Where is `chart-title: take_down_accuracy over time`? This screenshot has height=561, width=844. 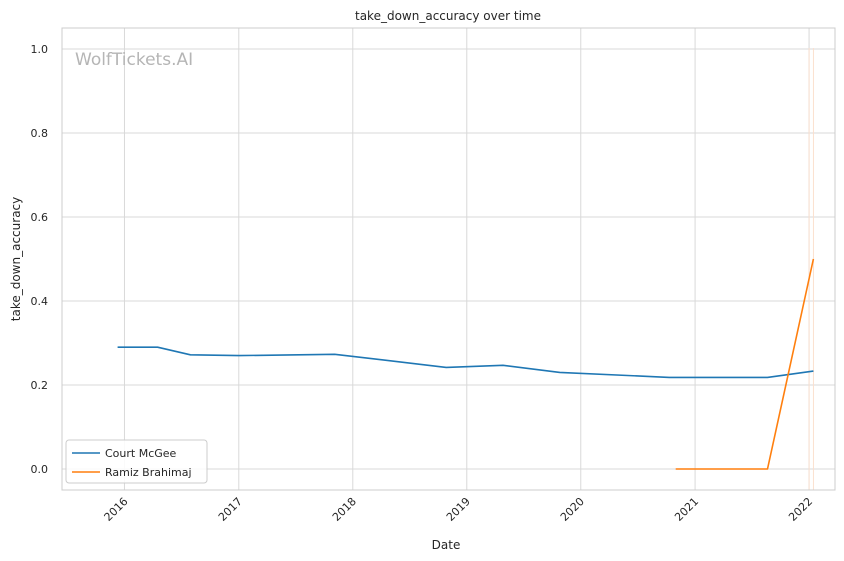 chart-title: take_down_accuracy over time is located at coordinates (448, 16).